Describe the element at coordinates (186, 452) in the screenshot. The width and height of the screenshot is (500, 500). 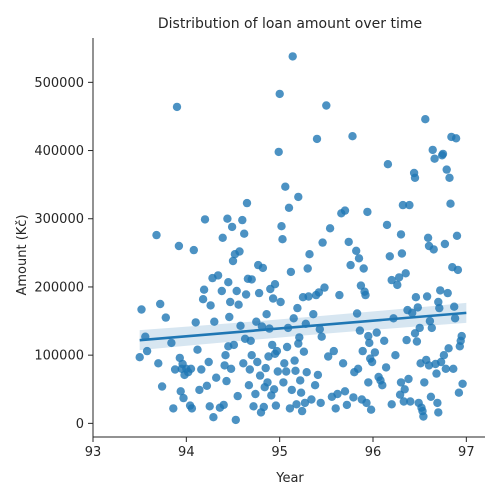
I see `x-tick-label: 94` at that location.